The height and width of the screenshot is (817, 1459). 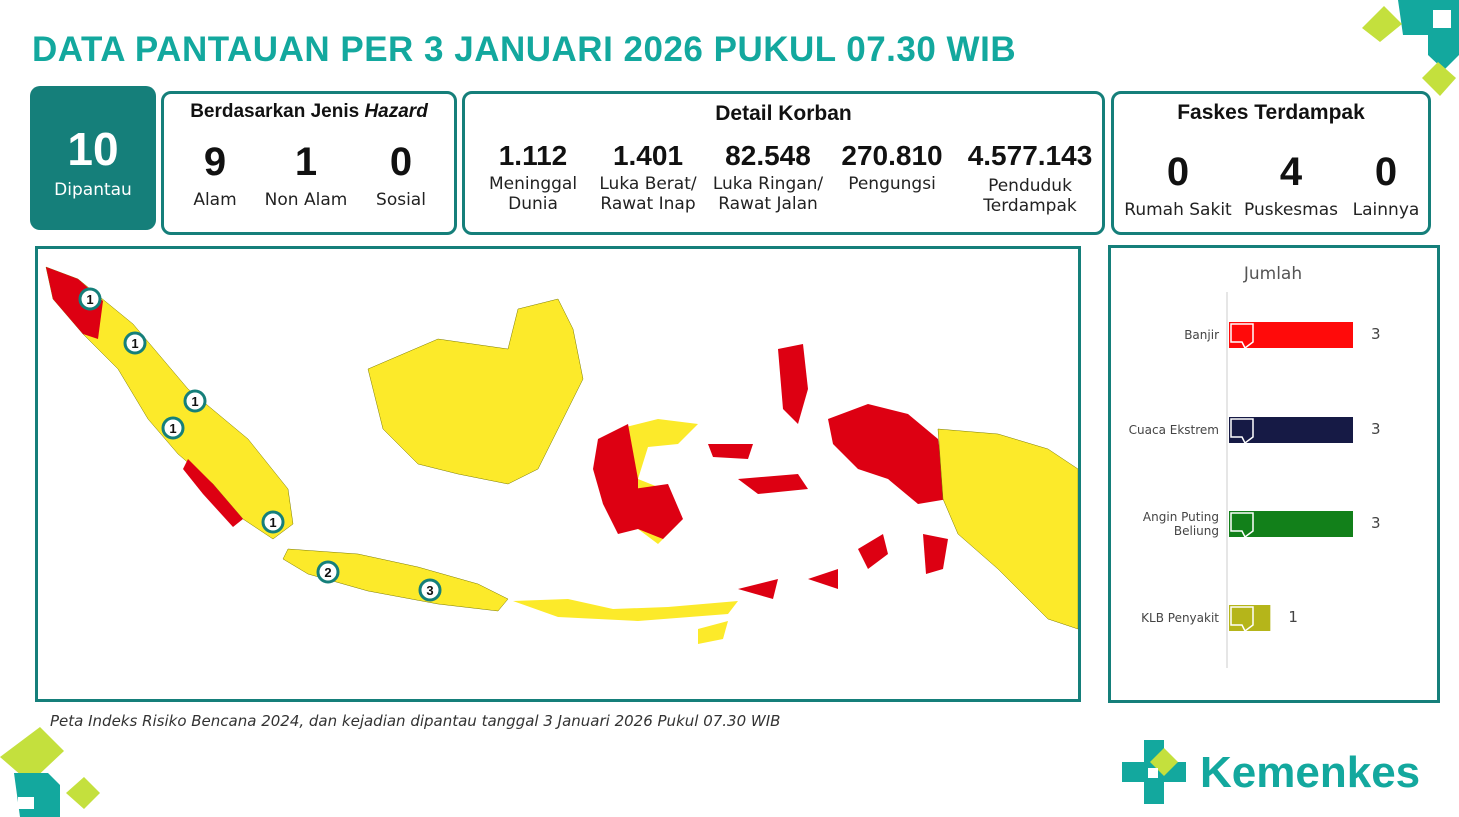 I want to click on chart-value-label: 1, so click(x=1293, y=617).